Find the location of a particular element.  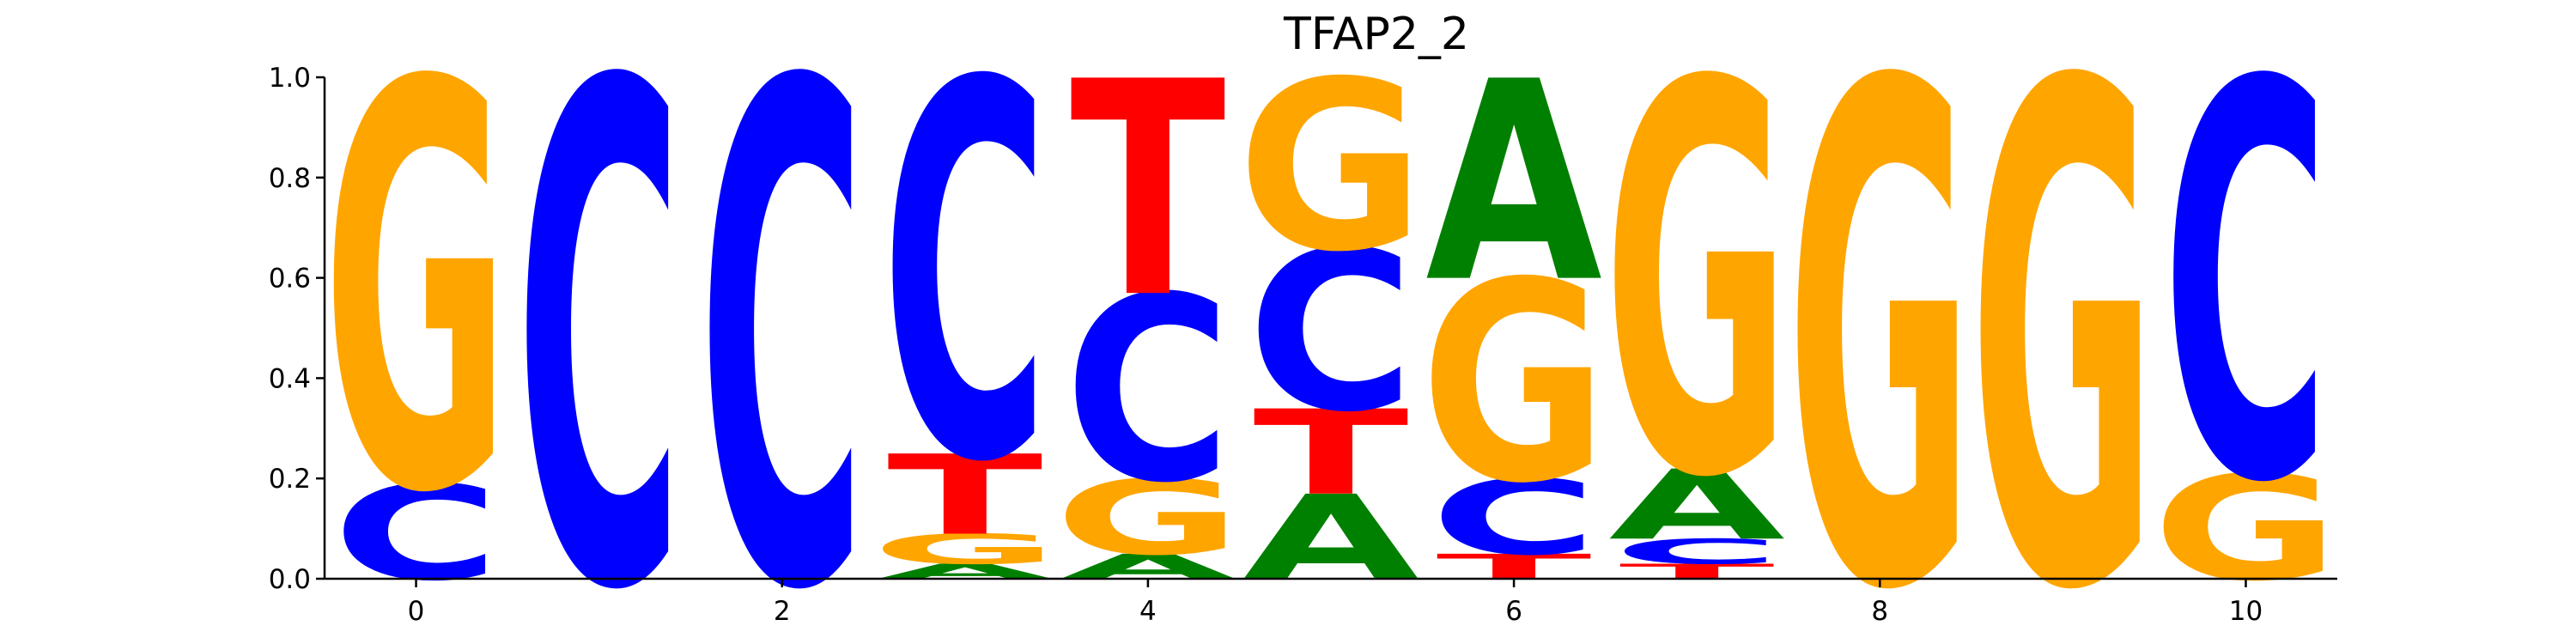

logo-letter-t-pos-3: T is located at coordinates (965, 496).